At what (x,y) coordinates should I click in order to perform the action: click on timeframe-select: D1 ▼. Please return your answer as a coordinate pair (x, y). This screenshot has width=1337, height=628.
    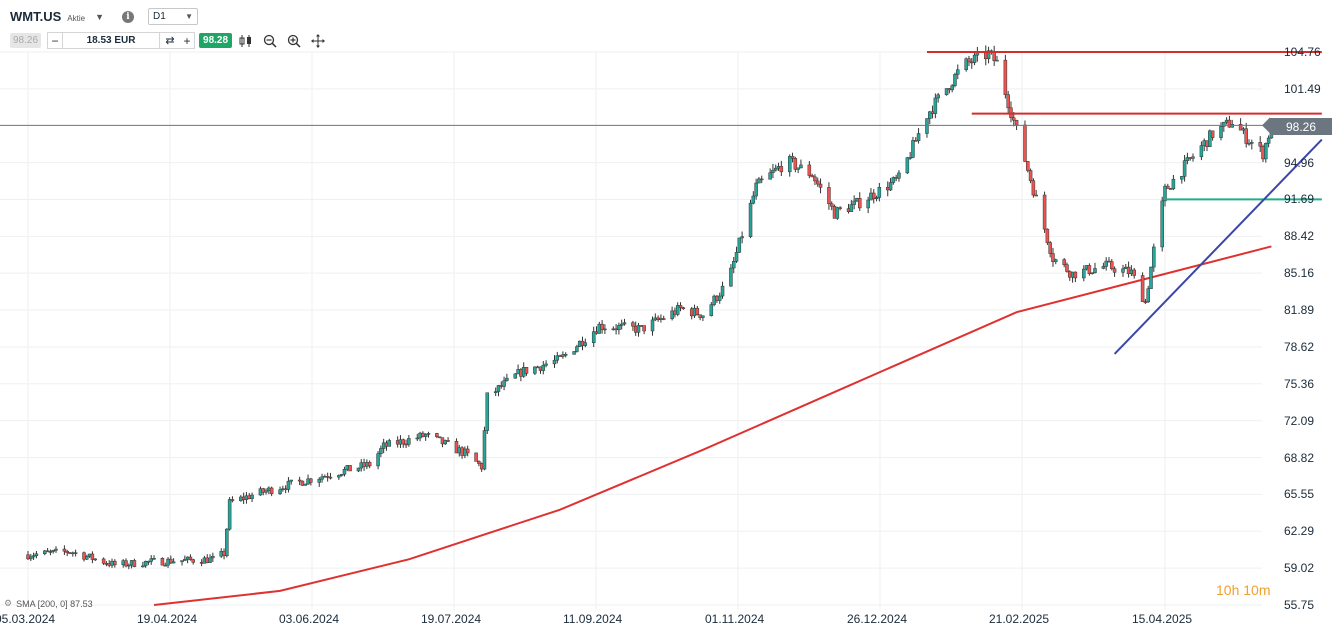
    Looking at the image, I should click on (173, 16).